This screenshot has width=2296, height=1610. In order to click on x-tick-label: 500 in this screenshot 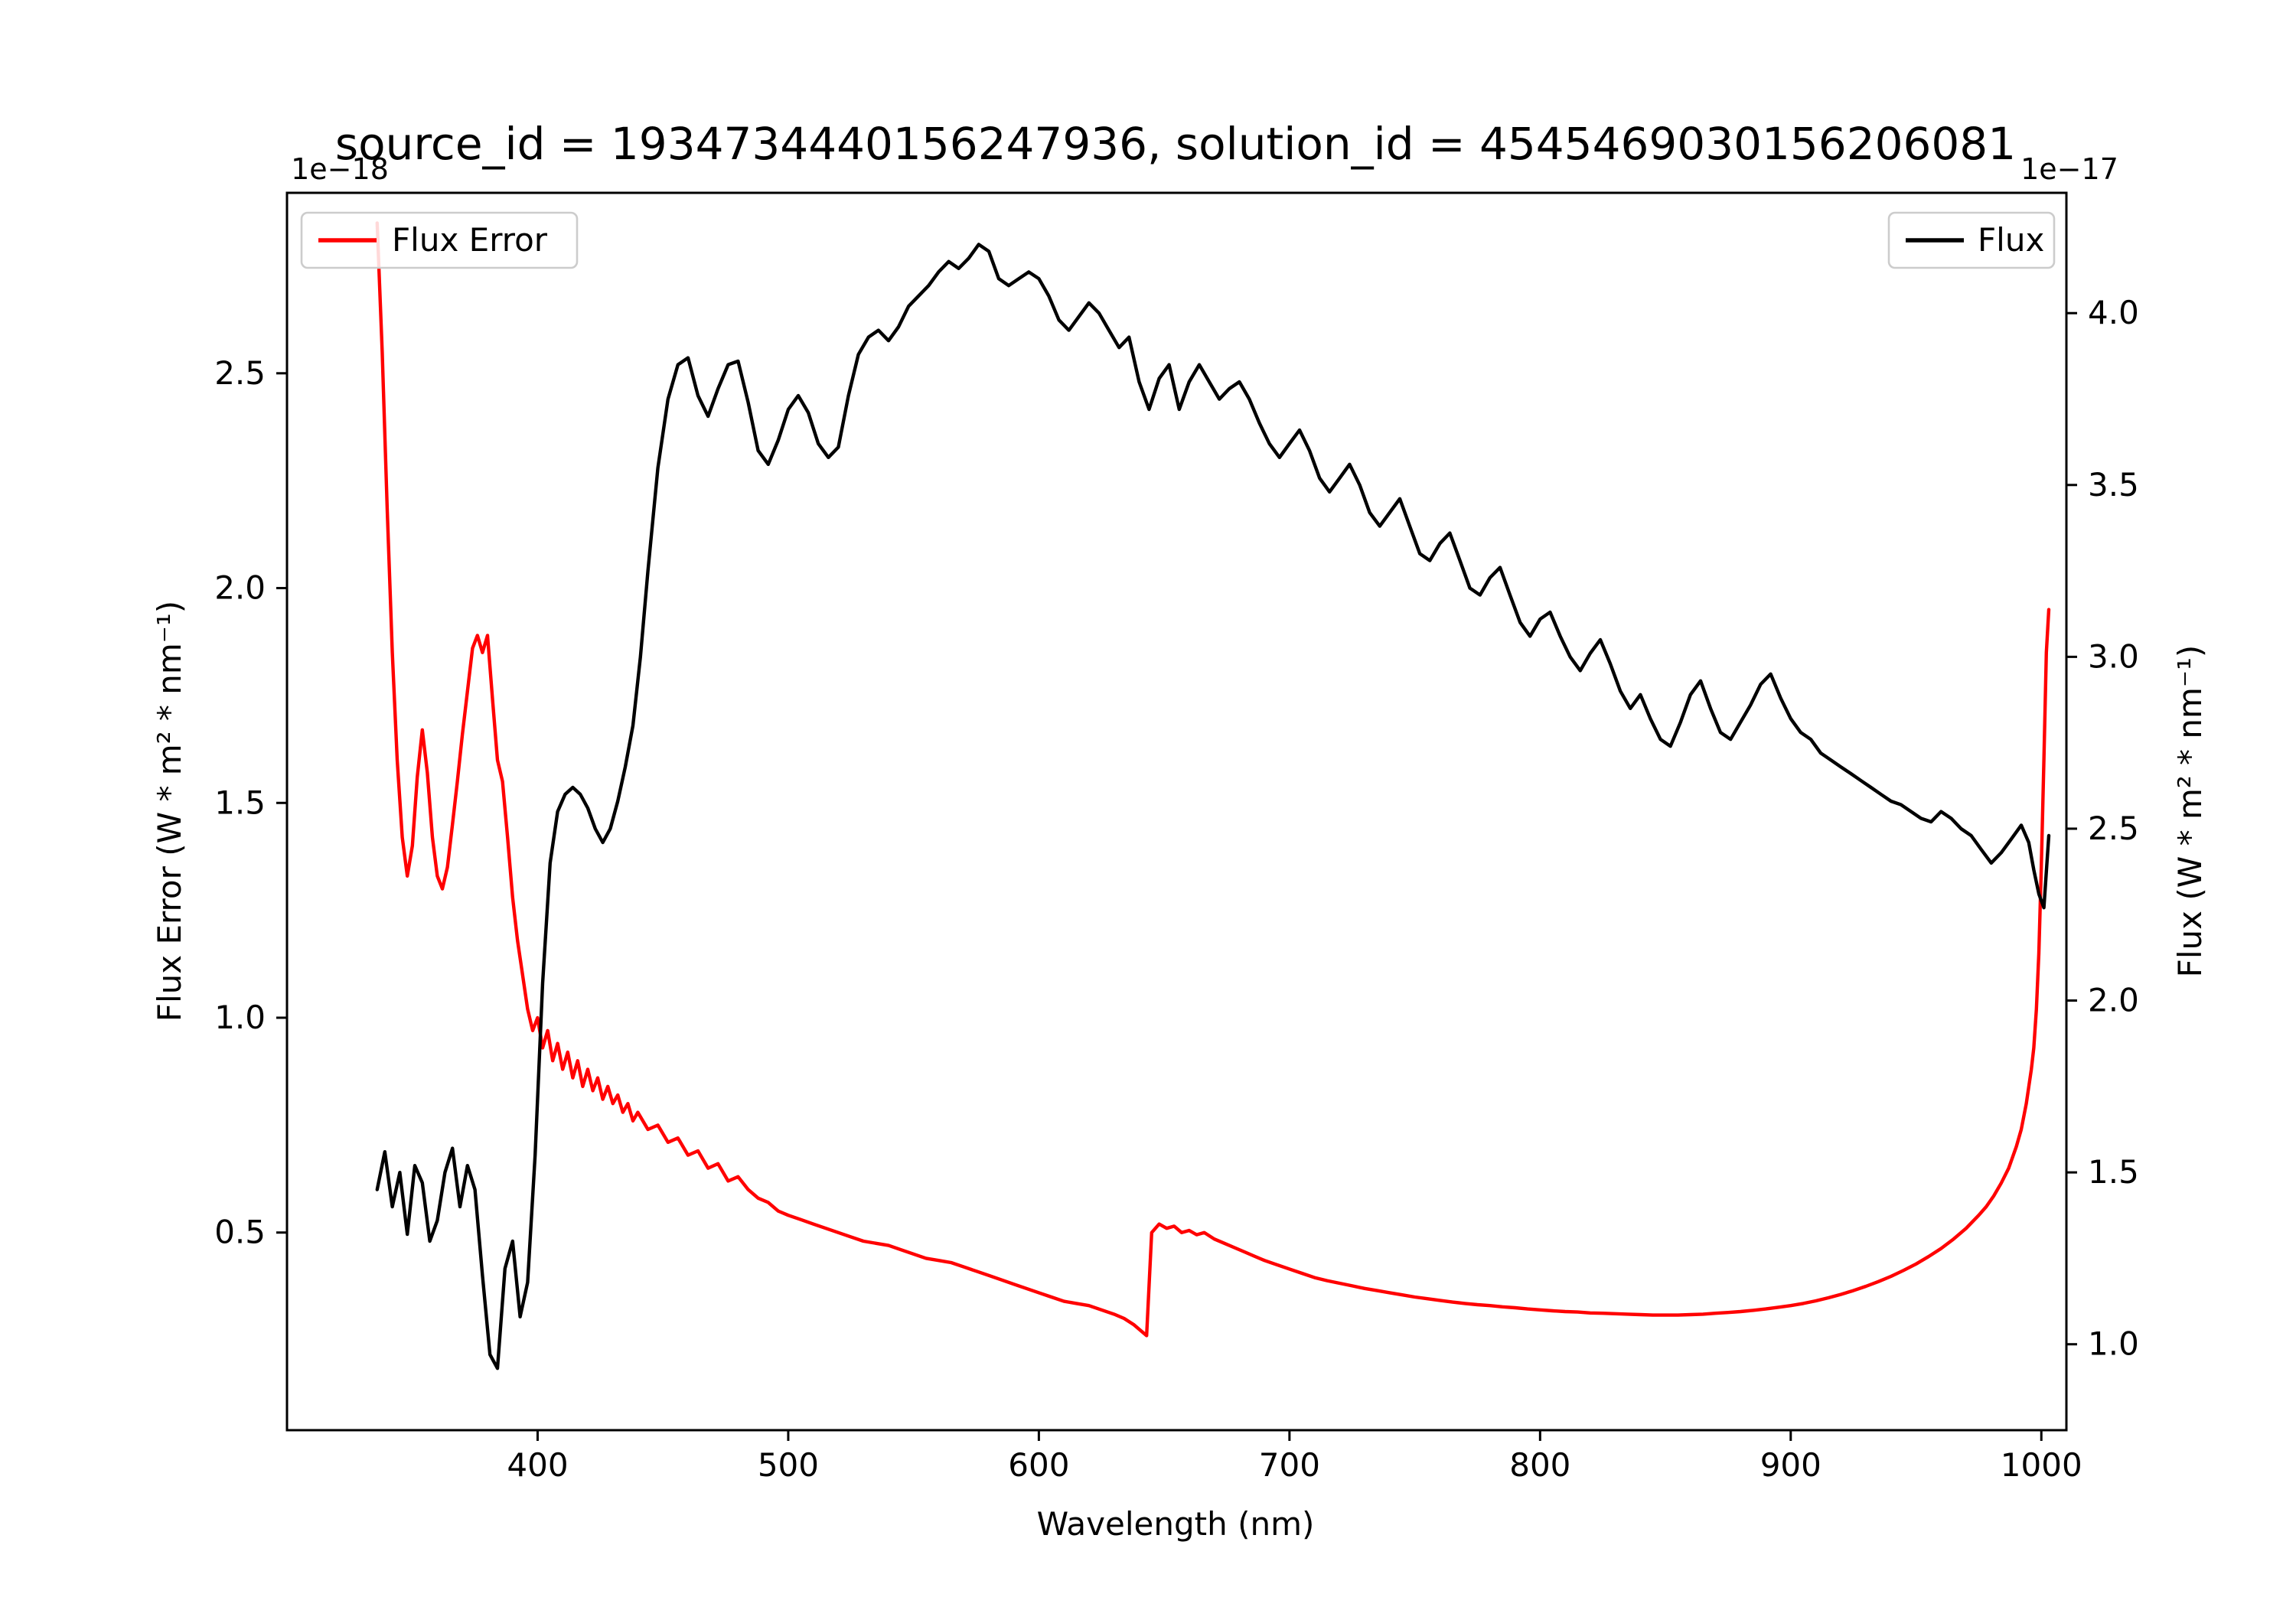, I will do `click(788, 1465)`.